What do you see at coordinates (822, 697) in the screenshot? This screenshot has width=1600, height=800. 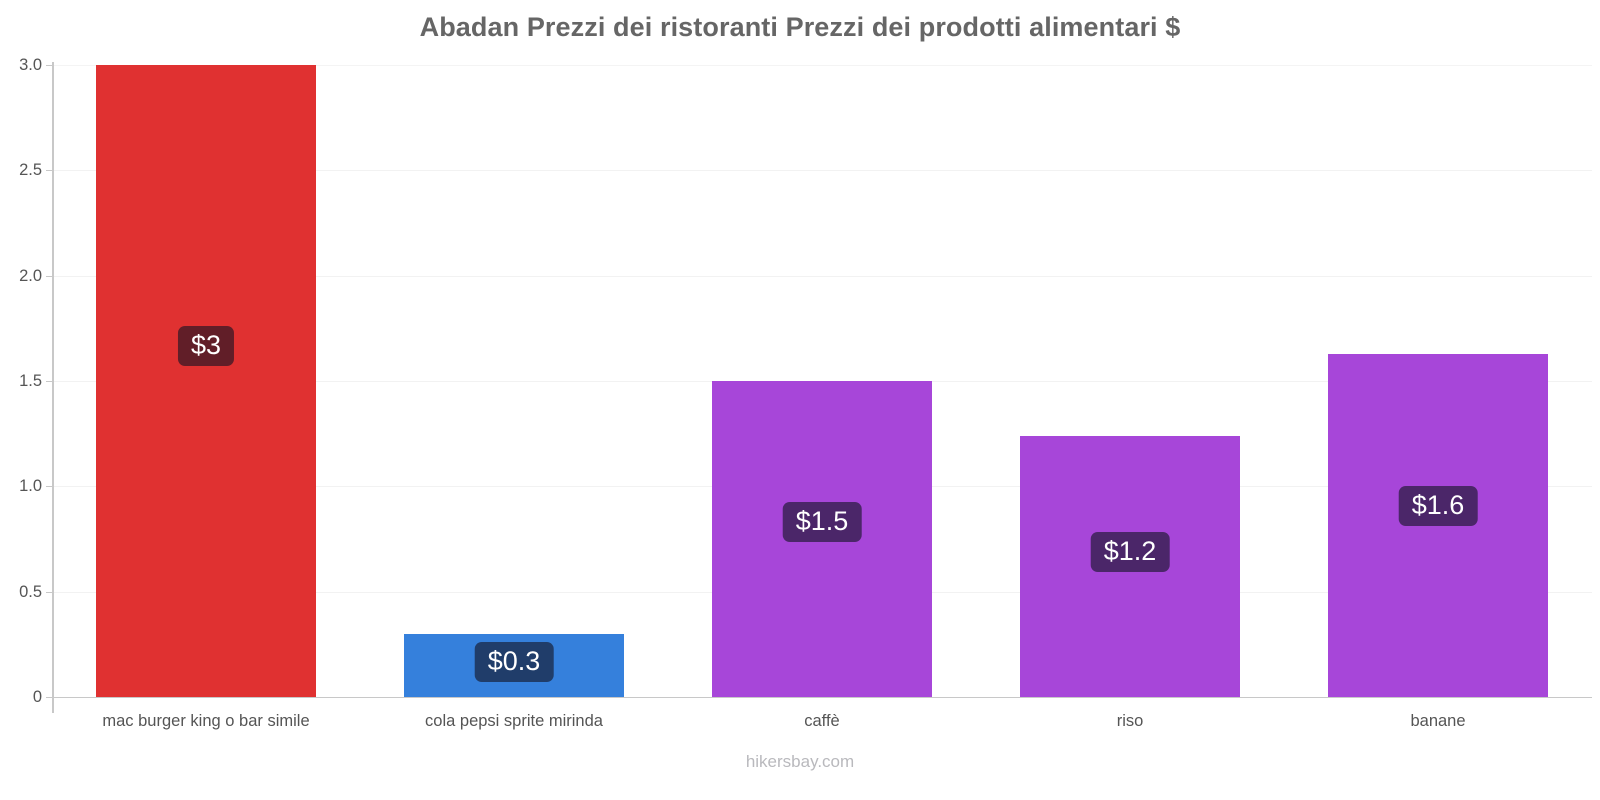 I see `x-axis-line` at bounding box center [822, 697].